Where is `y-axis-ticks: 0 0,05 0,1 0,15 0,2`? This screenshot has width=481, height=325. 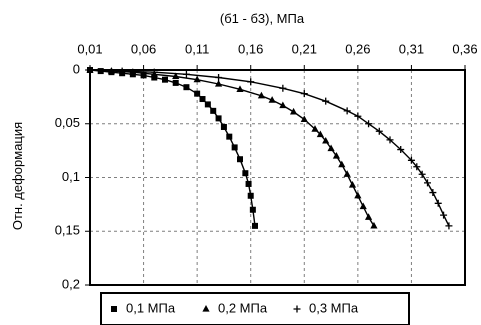 y-axis-ticks: 0 0,05 0,1 0,15 0,2 is located at coordinates (72, 176).